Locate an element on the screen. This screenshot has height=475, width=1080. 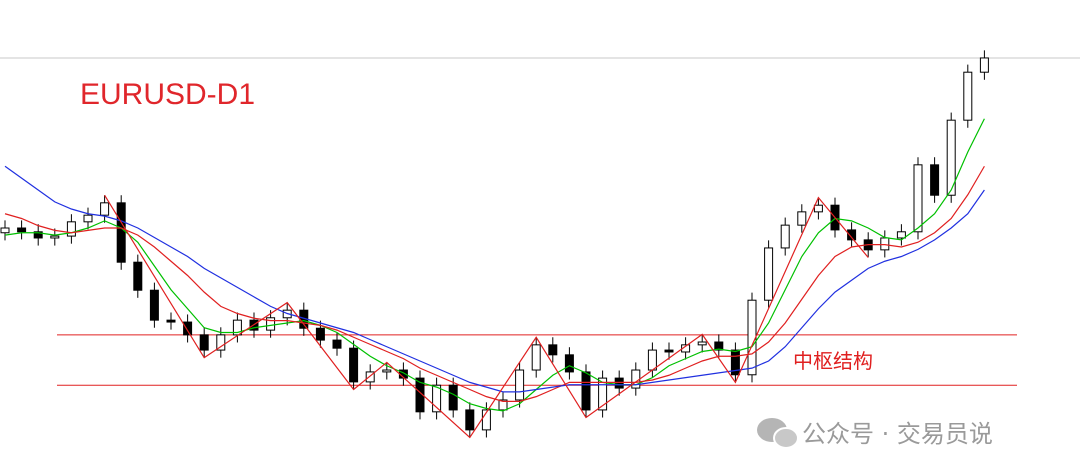
chart-title: EURUSD-D1 is located at coordinates (167, 94).